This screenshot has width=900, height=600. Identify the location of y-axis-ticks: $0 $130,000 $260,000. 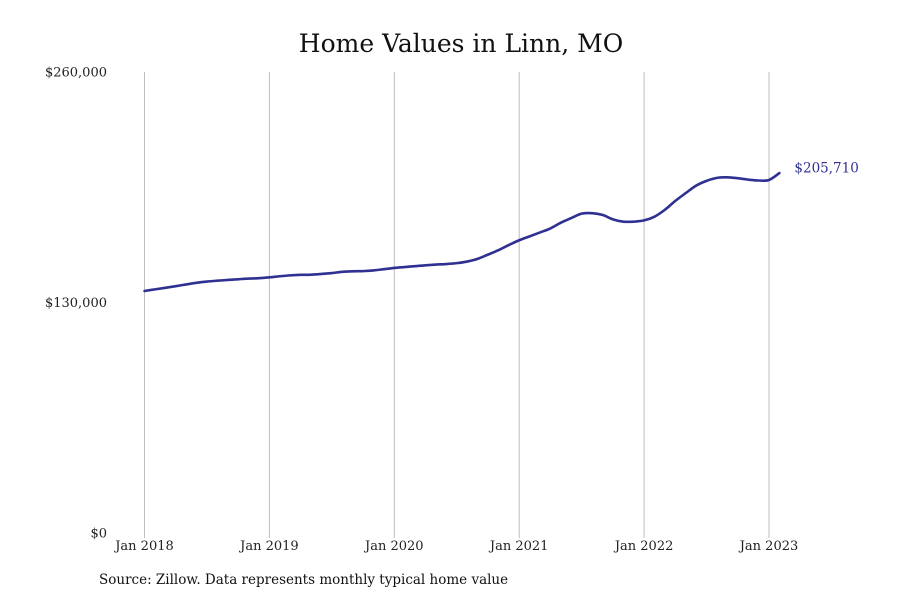
(76, 304).